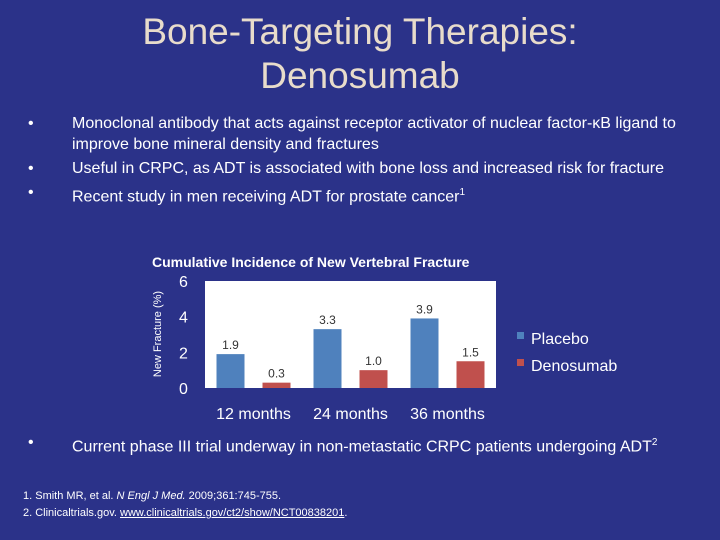  Describe the element at coordinates (233, 496) in the screenshot. I see `reference-1-suffix: 2009;361:745-755.` at that location.